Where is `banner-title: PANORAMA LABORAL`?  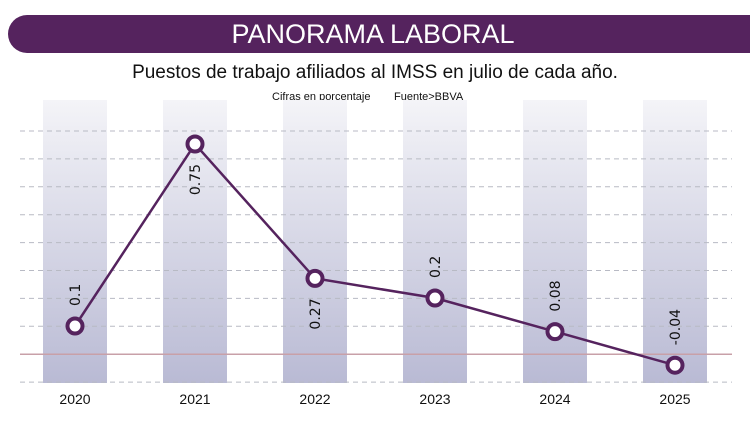 banner-title: PANORAMA LABORAL is located at coordinates (373, 34).